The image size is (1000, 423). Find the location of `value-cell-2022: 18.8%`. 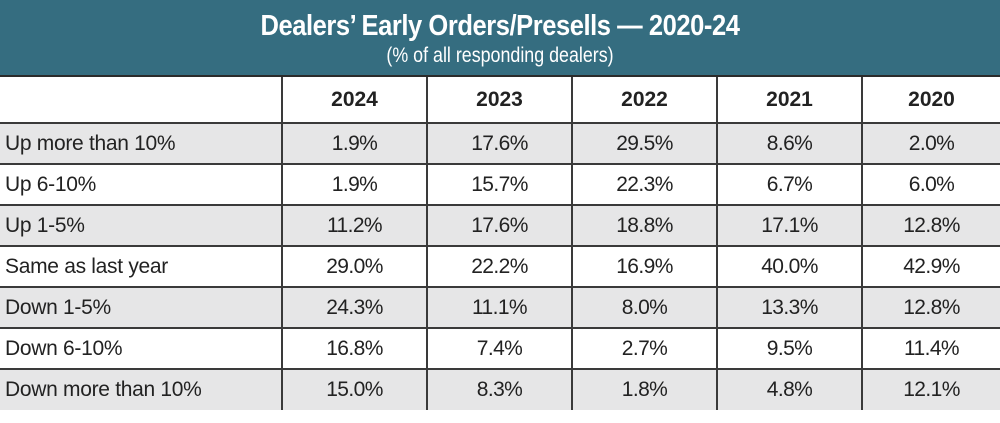

value-cell-2022: 18.8% is located at coordinates (644, 225).